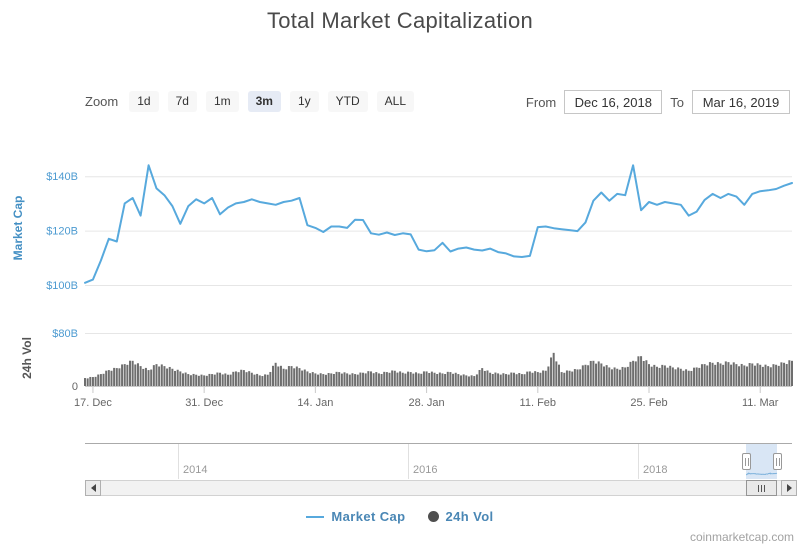 The image size is (800, 550). I want to click on market-cap-axis-title: Market Cap, so click(18, 228).